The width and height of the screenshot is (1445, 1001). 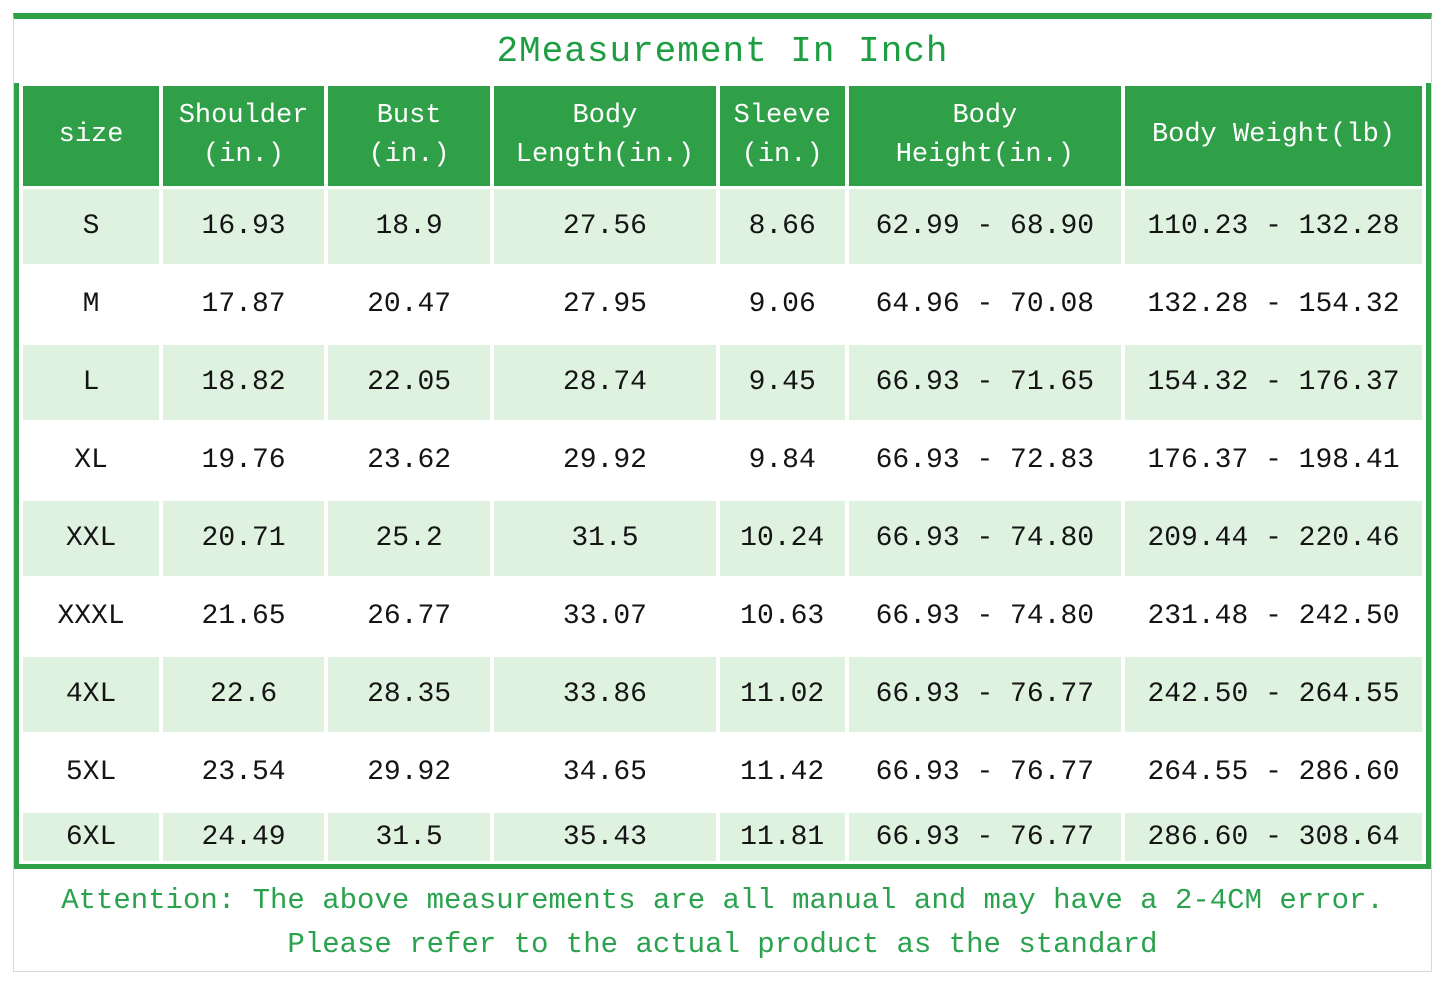 What do you see at coordinates (984, 304) in the screenshot?
I see `table-cell: 64.96 - 70.08` at bounding box center [984, 304].